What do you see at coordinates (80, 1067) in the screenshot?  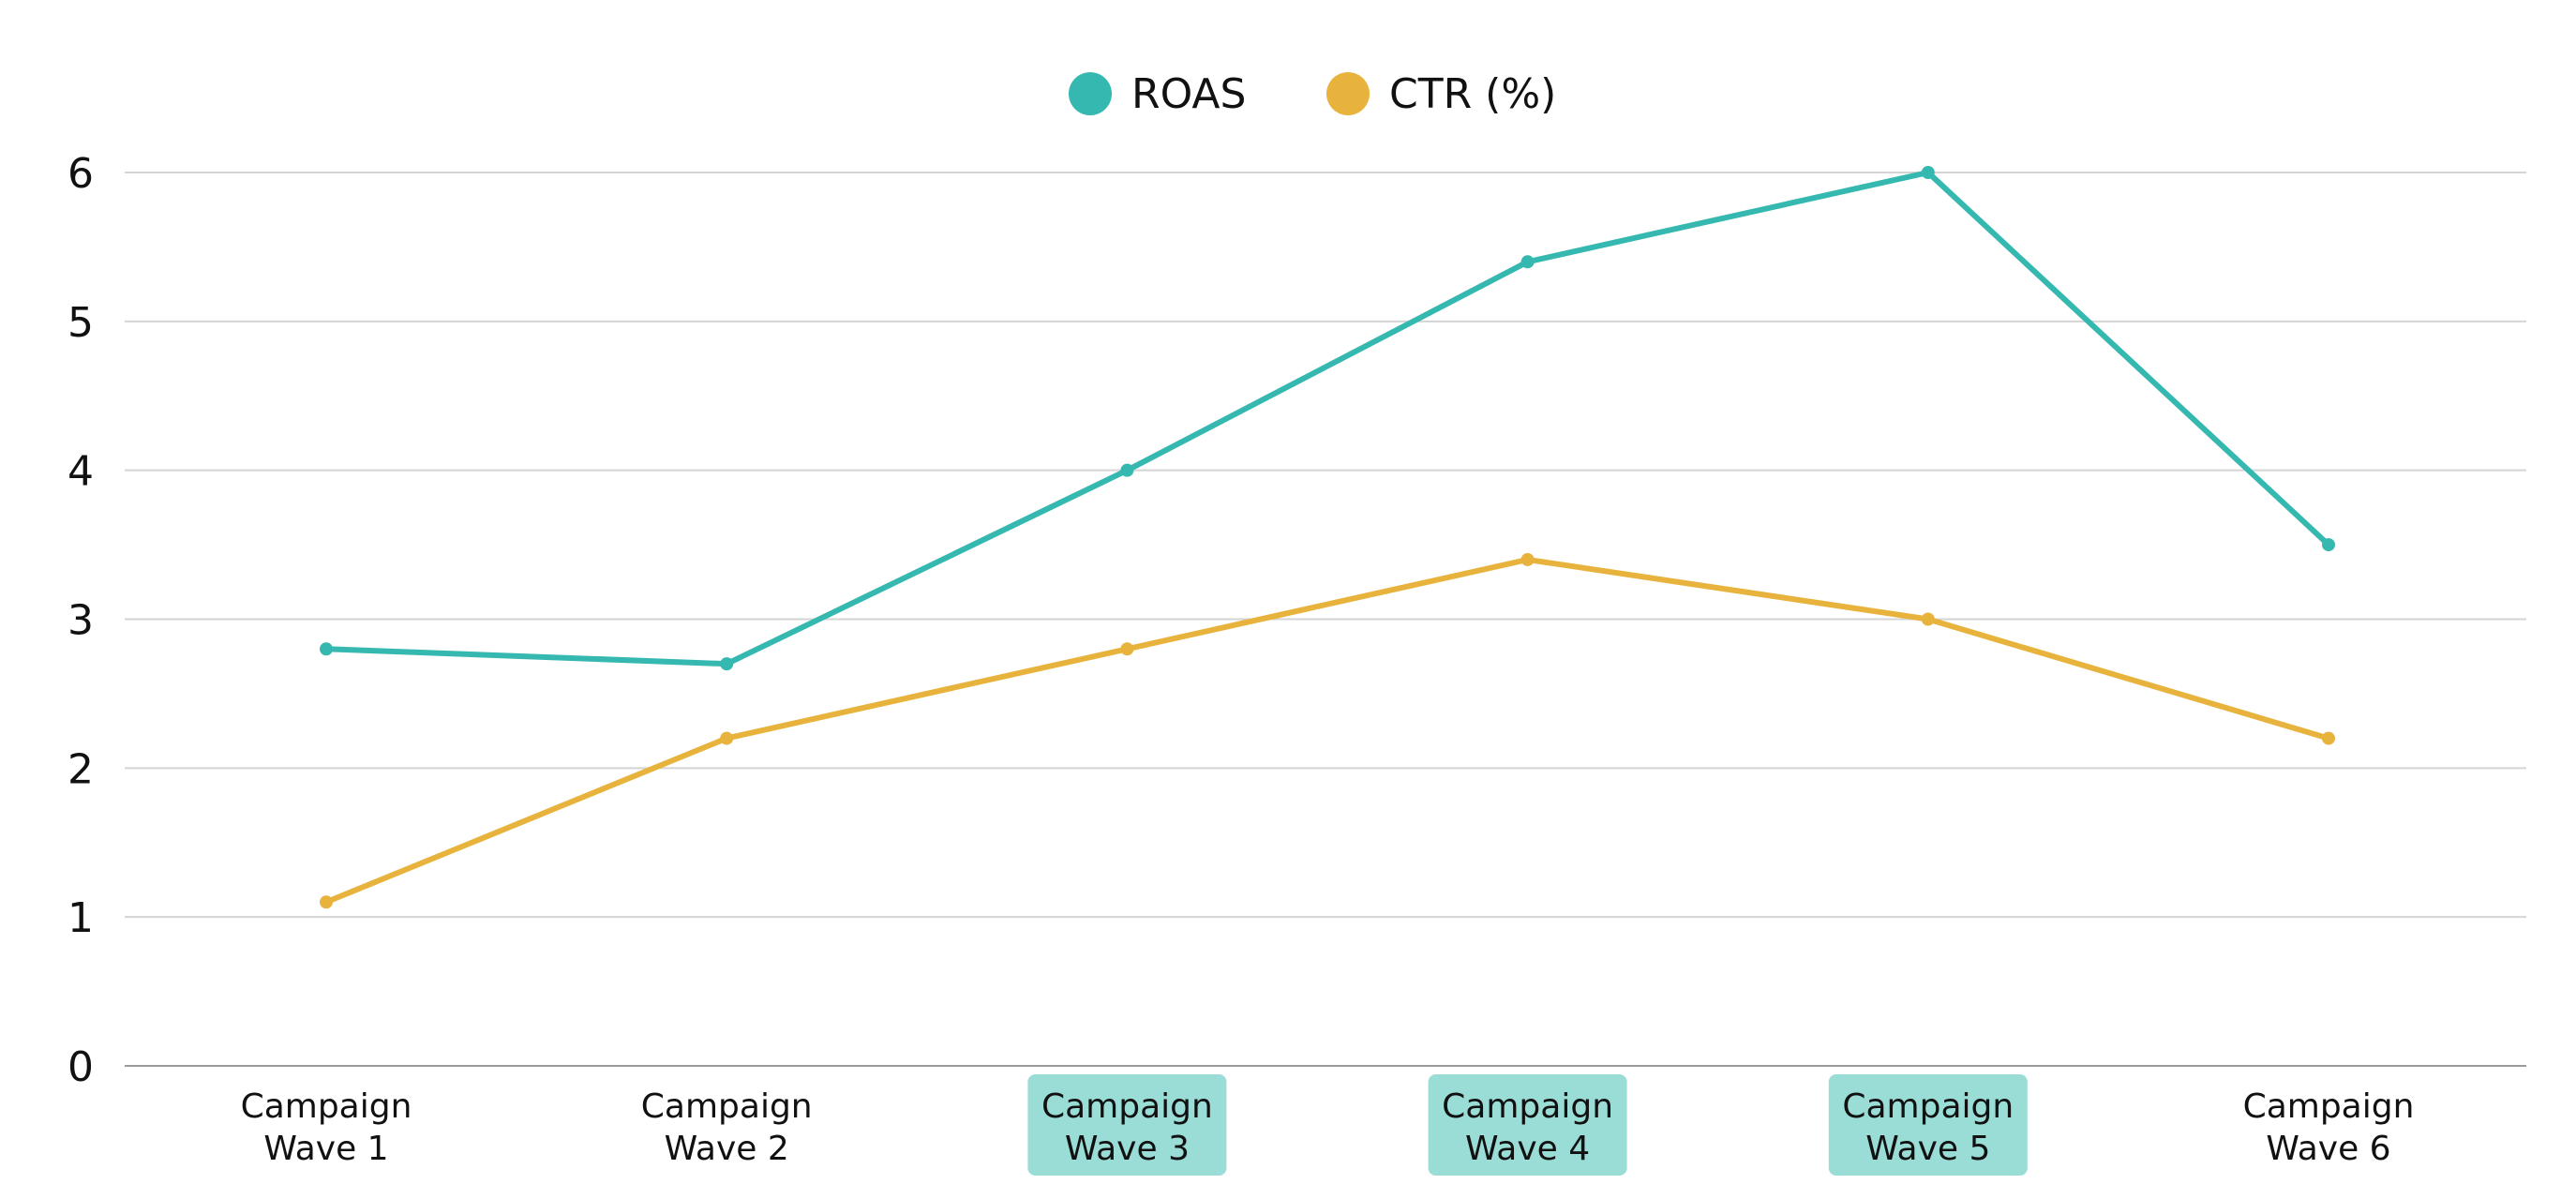 I see `y-tick-label: 0` at bounding box center [80, 1067].